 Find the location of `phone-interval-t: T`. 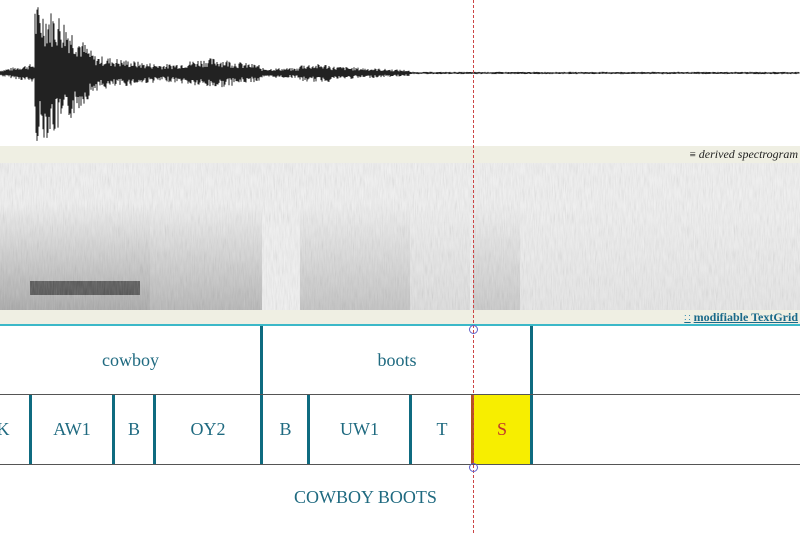

phone-interval-t: T is located at coordinates (442, 429).